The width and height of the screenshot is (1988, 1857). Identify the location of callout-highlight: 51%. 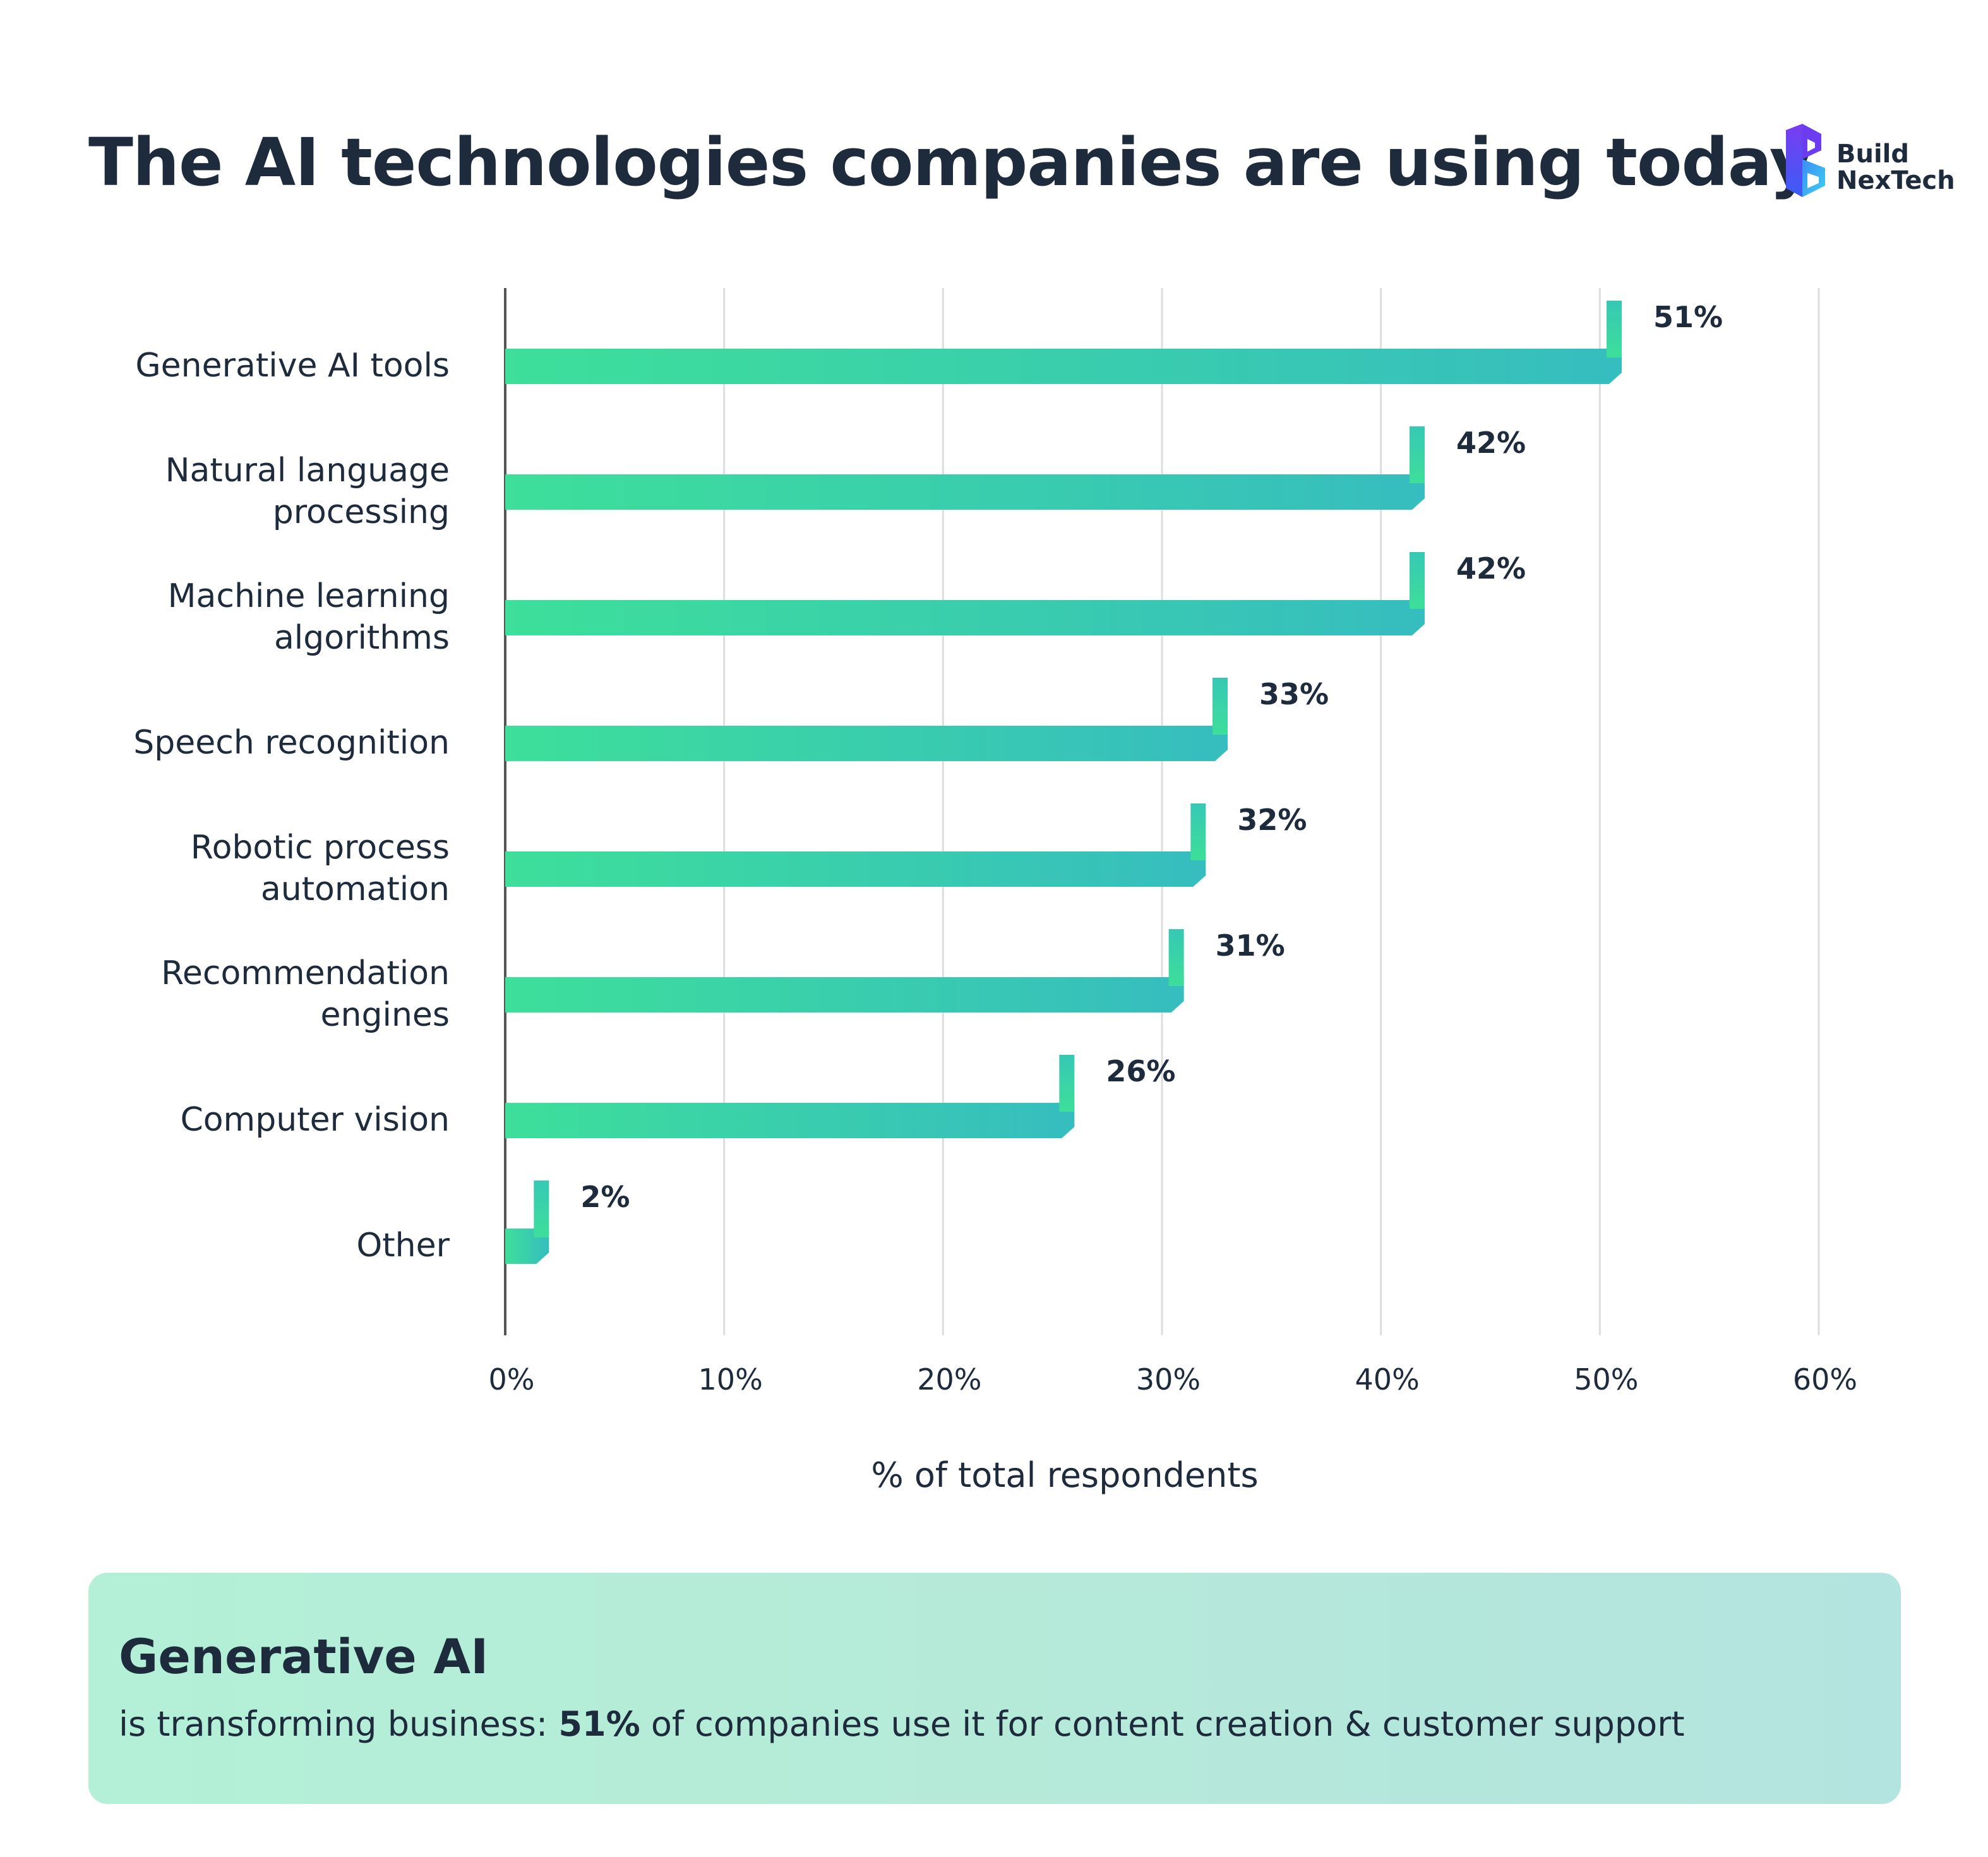
(599, 1724).